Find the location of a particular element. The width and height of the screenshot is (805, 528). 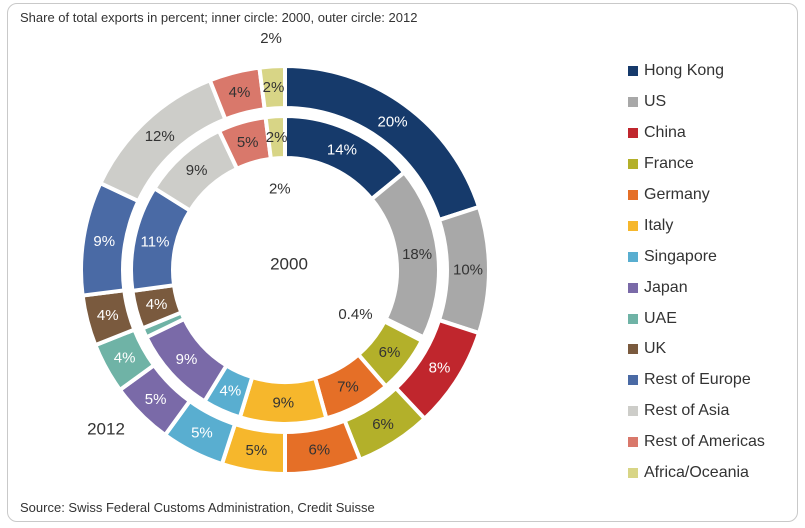

legend-item: Africa/Oceania is located at coordinates (696, 473).